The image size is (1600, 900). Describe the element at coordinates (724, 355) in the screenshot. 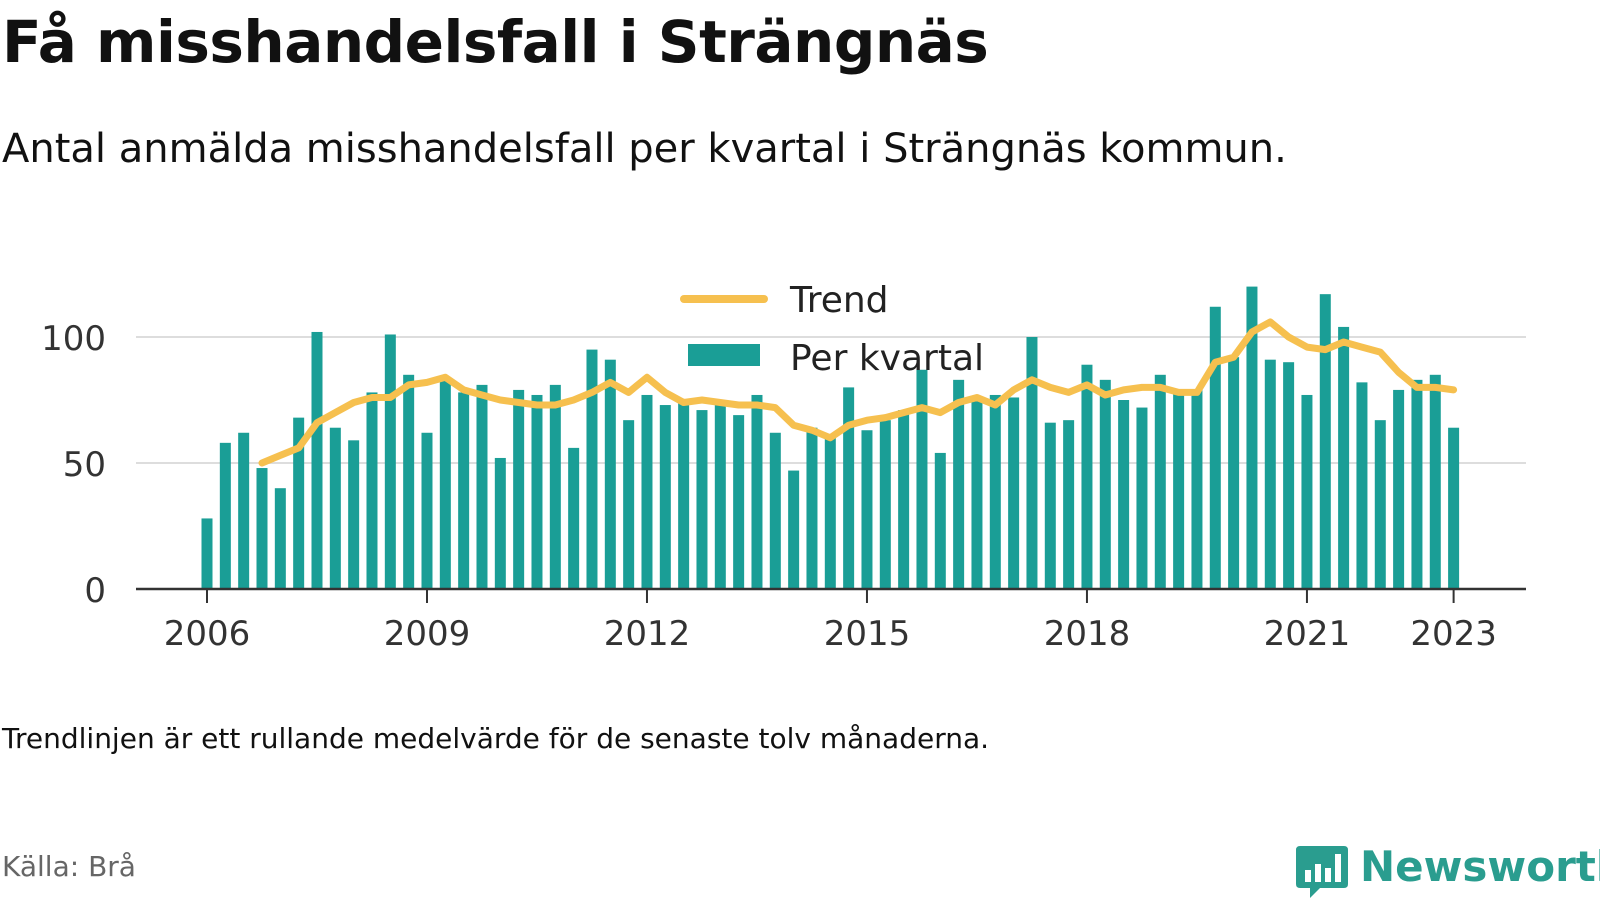

I see `legend-bars-swatch` at that location.